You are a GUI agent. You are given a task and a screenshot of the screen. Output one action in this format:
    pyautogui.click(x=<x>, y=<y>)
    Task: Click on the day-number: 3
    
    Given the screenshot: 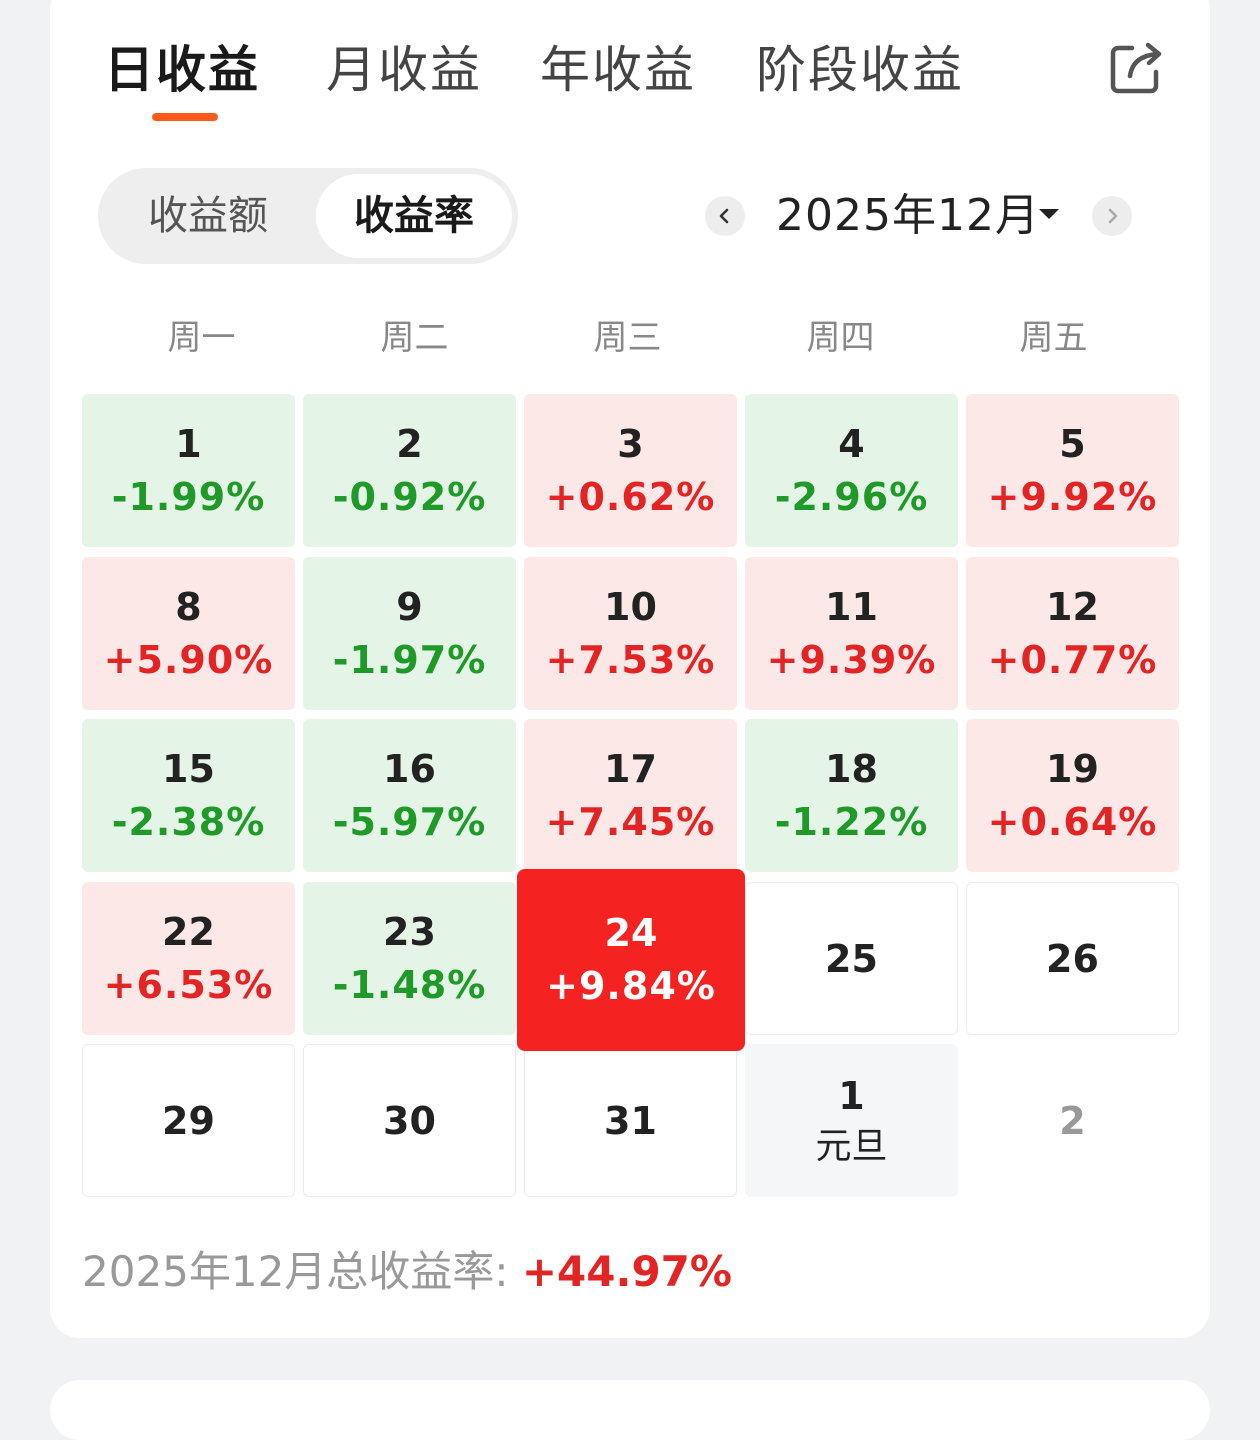 What is the action you would take?
    pyautogui.click(x=630, y=443)
    